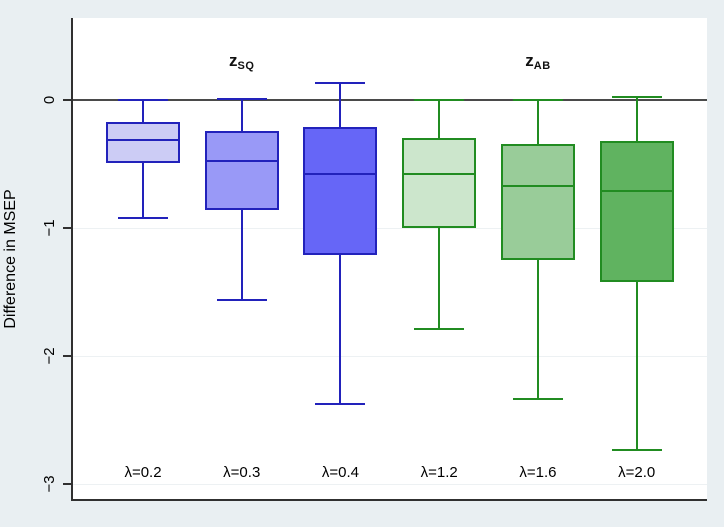  I want to click on x-category-label: λ=0.3, so click(242, 472).